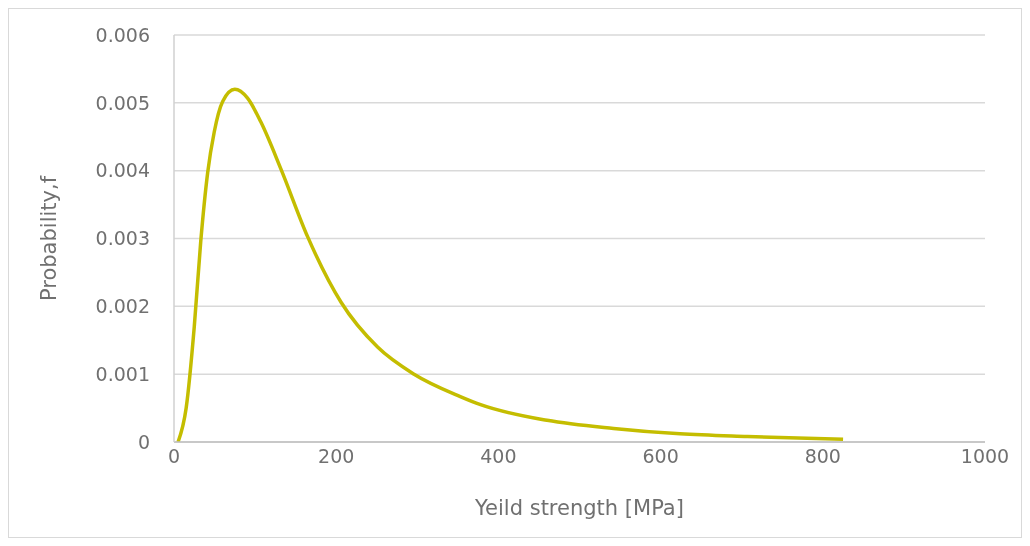  What do you see at coordinates (498, 456) in the screenshot?
I see `x-tick-label: 400` at bounding box center [498, 456].